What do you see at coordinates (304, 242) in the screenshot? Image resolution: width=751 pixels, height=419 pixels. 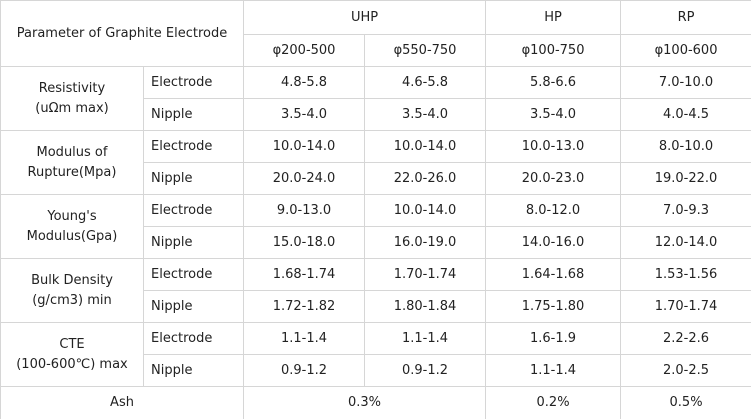 I see `value: 15.0-18.0` at bounding box center [304, 242].